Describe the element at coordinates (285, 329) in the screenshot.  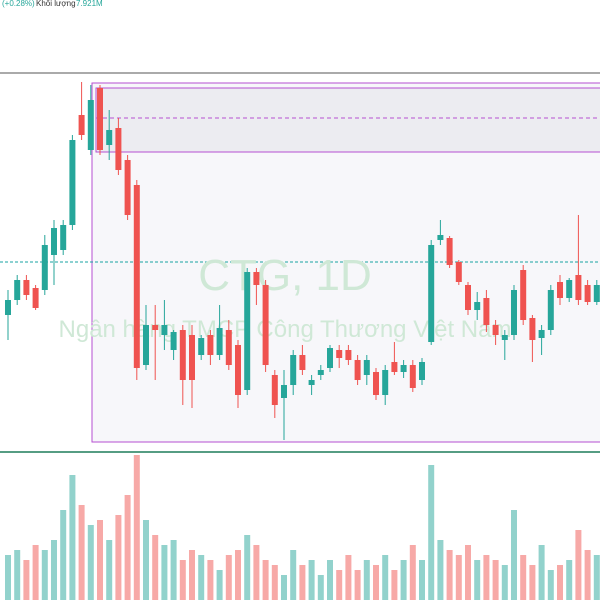
I see `watermark-name: Ngân hàng TMCP Công Thương Việt Nam` at that location.